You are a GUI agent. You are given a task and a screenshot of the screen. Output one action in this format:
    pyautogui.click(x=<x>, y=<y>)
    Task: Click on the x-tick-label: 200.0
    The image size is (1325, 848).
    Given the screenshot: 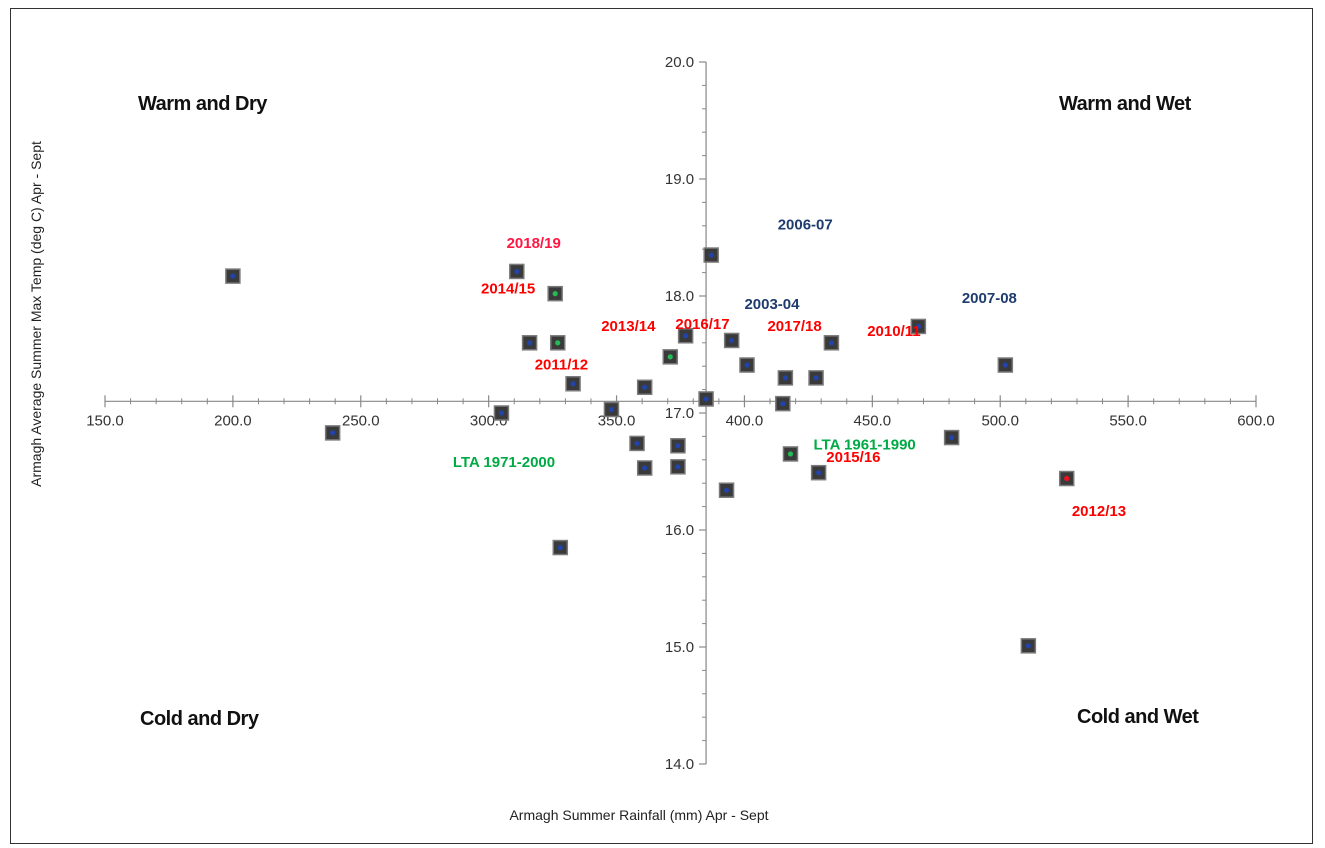 What is the action you would take?
    pyautogui.click(x=233, y=420)
    